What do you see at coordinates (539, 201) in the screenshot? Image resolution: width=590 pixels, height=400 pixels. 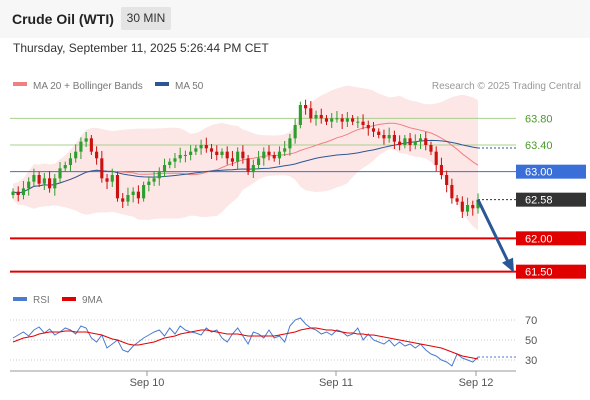 I see `level-label-62.58: 62.58` at bounding box center [539, 201].